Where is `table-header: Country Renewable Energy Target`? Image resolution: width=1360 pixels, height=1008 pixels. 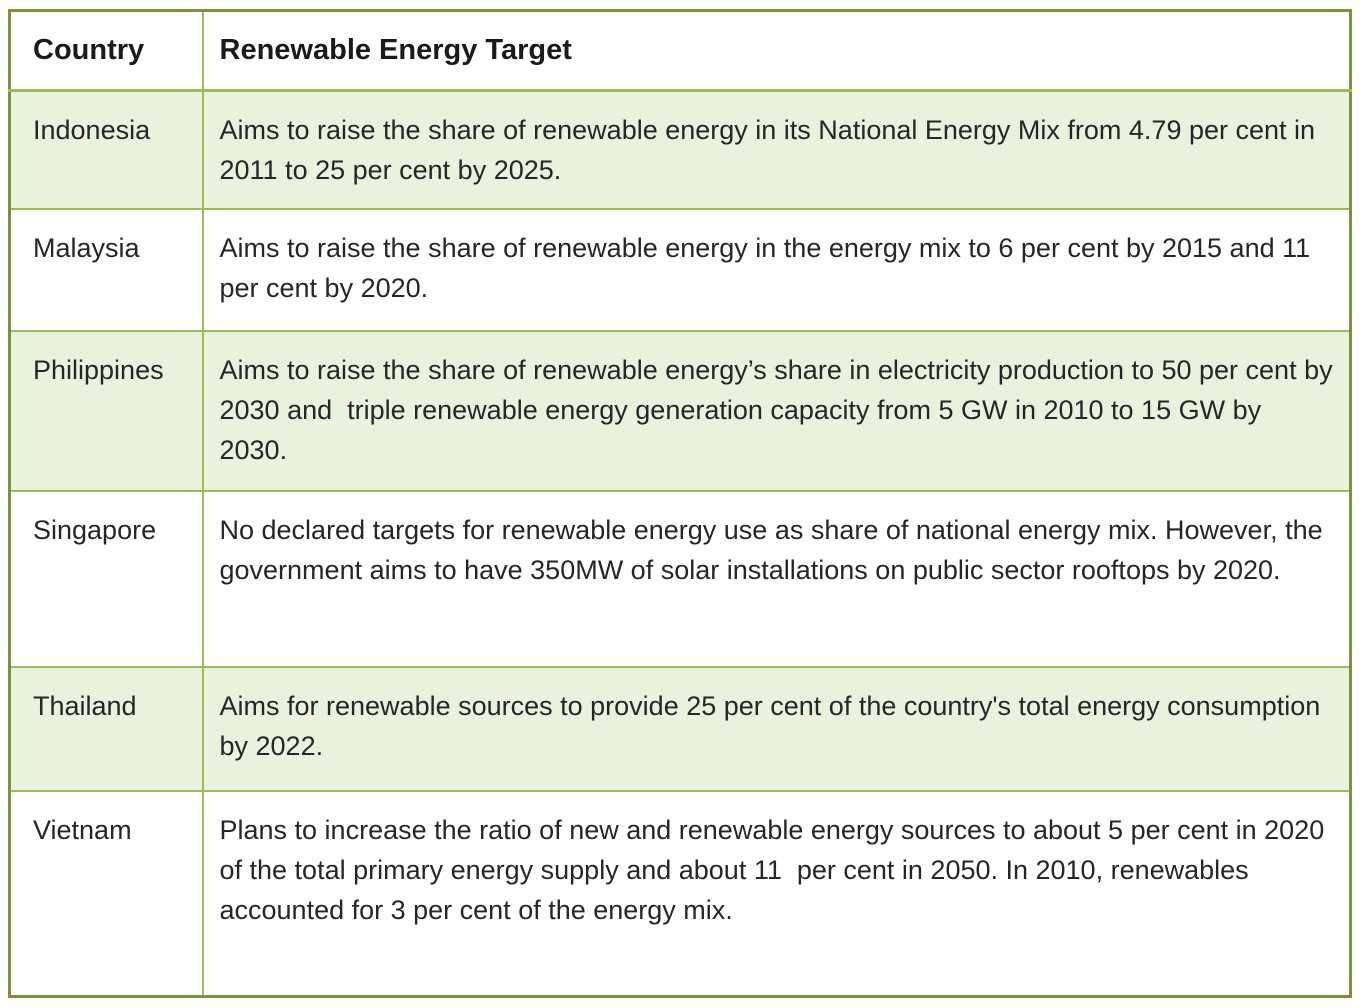
table-header: Country Renewable Energy Target is located at coordinates (680, 50).